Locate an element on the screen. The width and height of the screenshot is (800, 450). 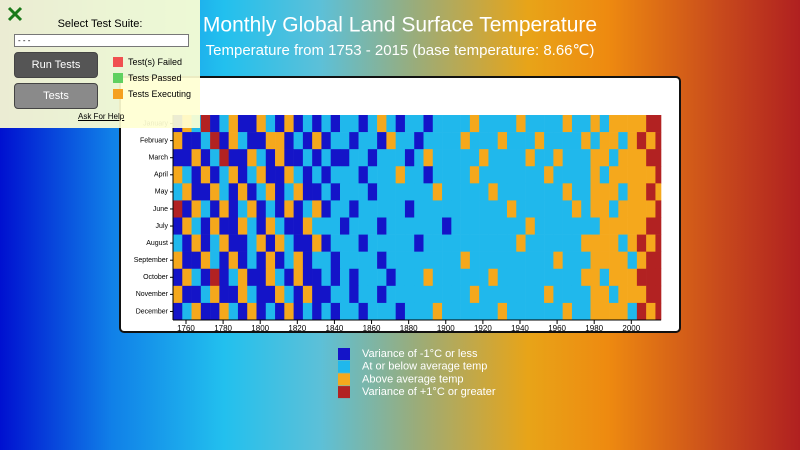
legend-swatch is located at coordinates (344, 379).